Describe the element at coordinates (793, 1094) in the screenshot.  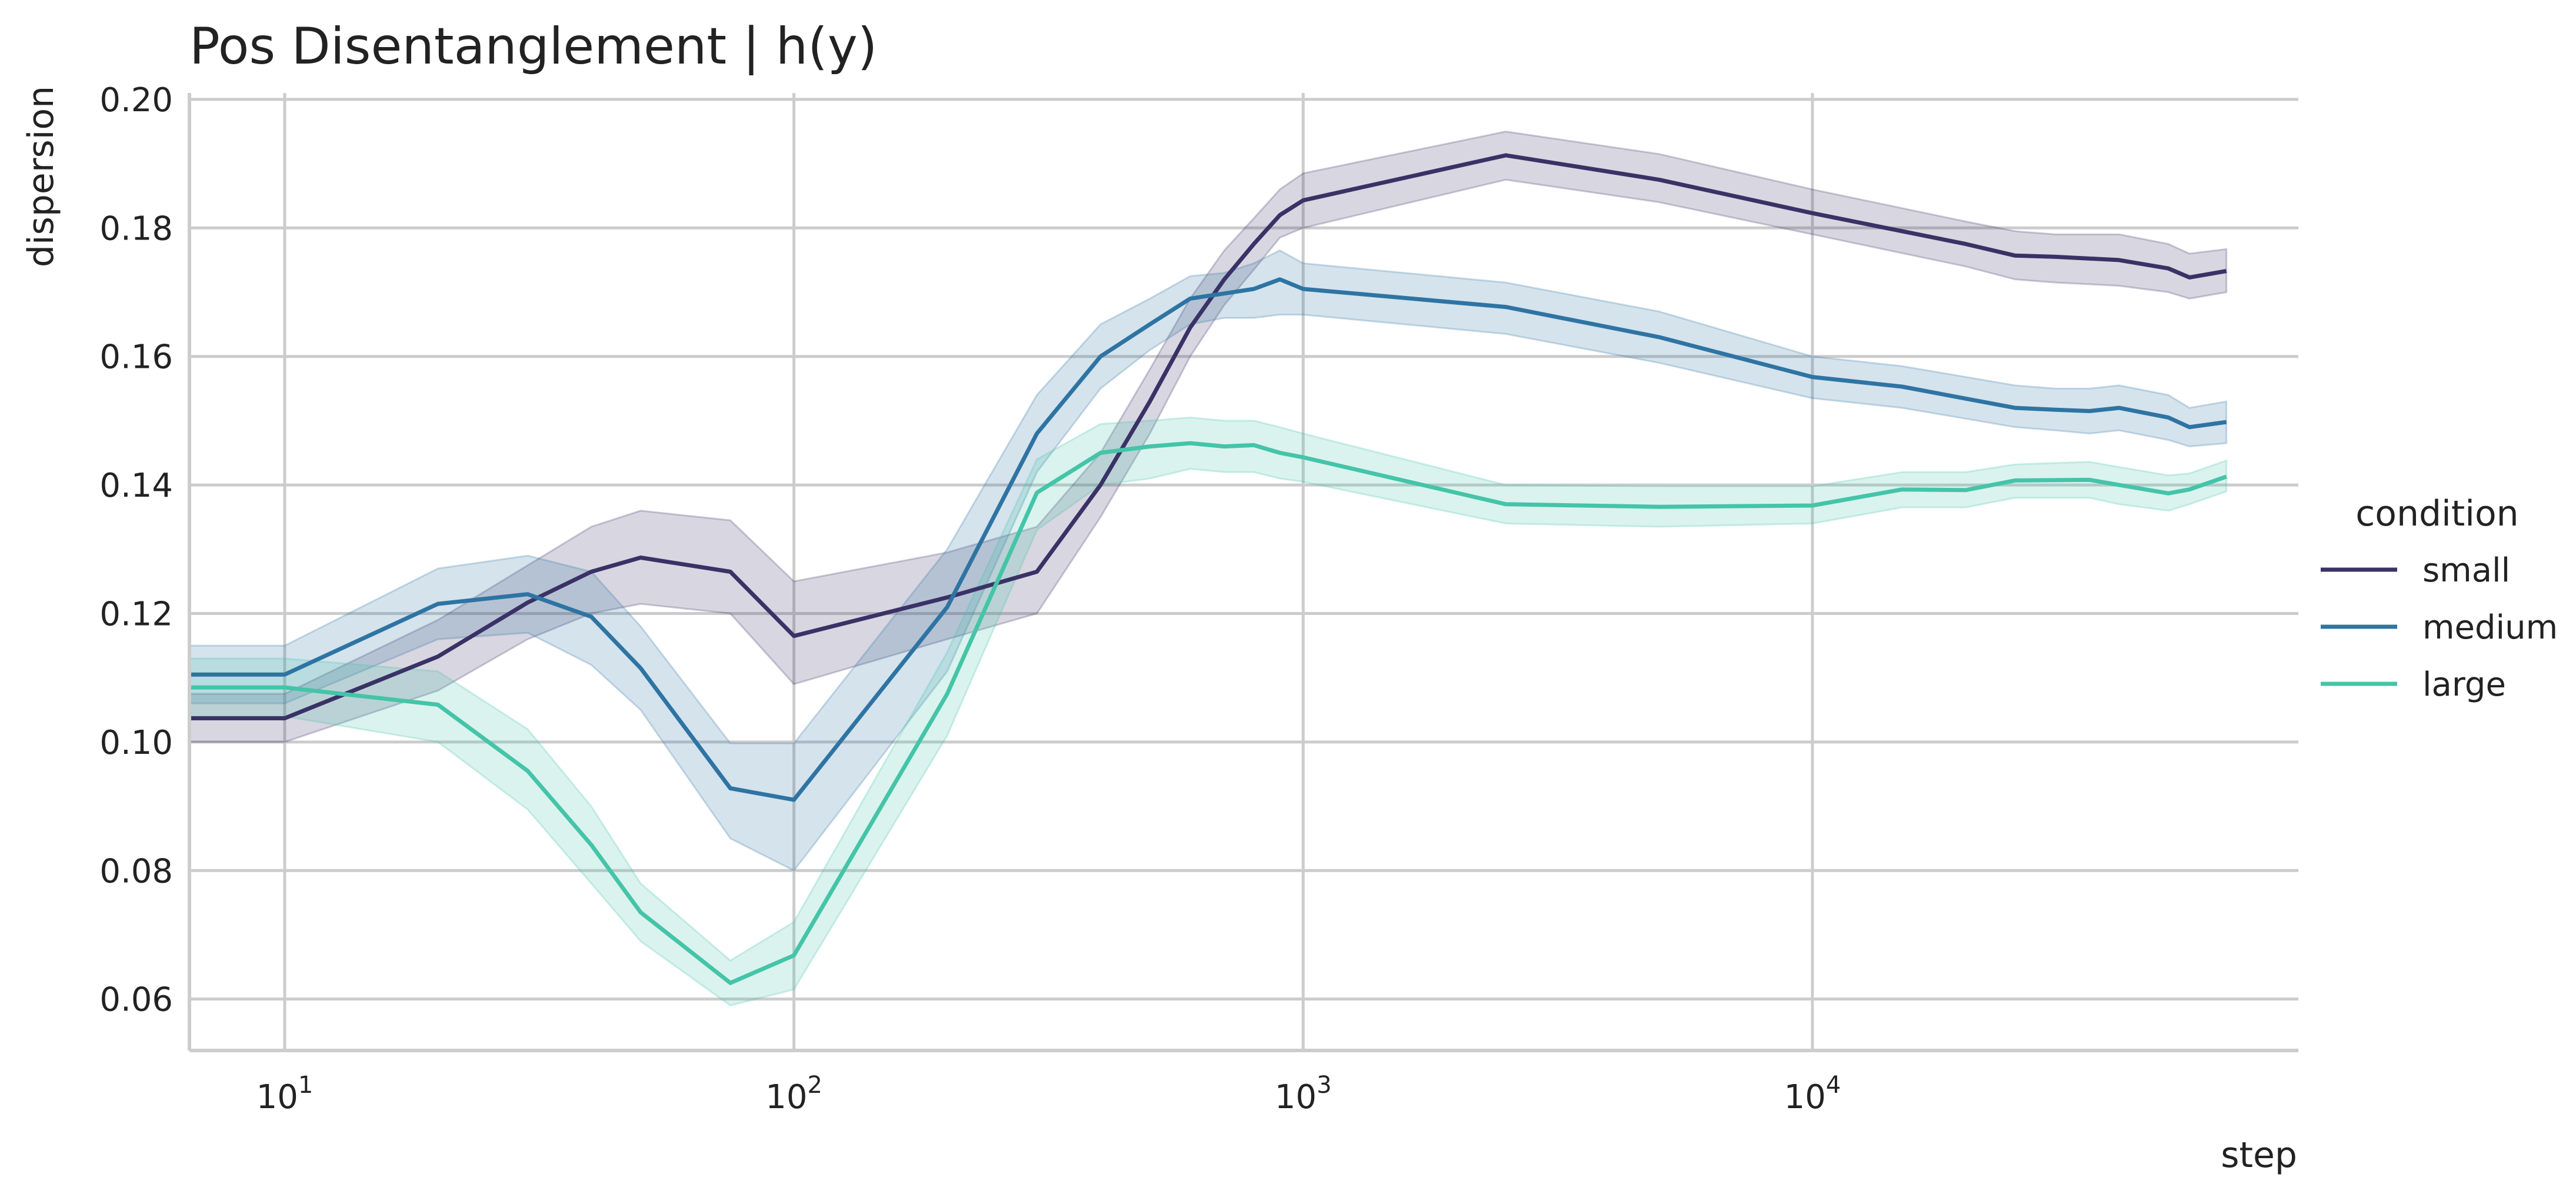
I see `x-tick-label: 10²` at that location.